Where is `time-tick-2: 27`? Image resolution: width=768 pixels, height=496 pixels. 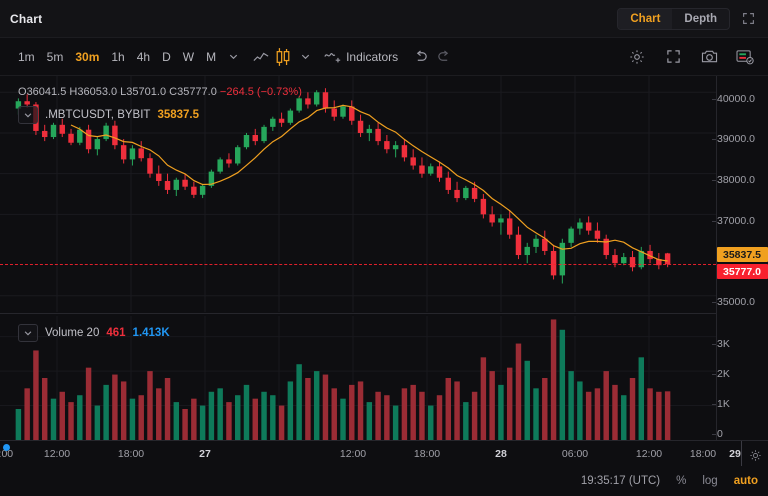
time-tick-2: 27 is located at coordinates (205, 454).